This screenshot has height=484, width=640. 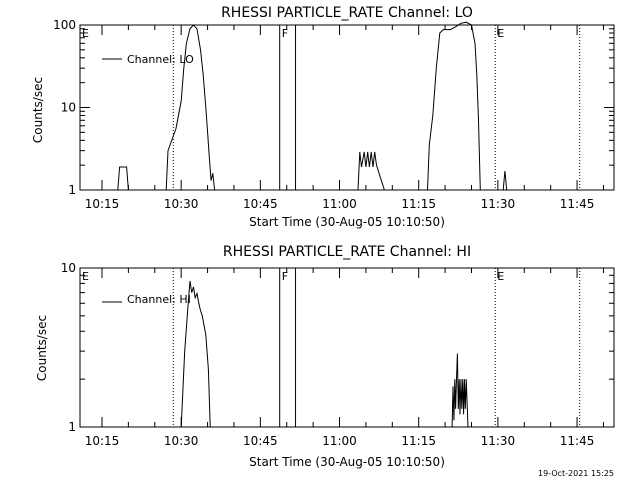 I want to click on footer-timestamp: 19-Oct-2021 15:25, so click(x=576, y=473).